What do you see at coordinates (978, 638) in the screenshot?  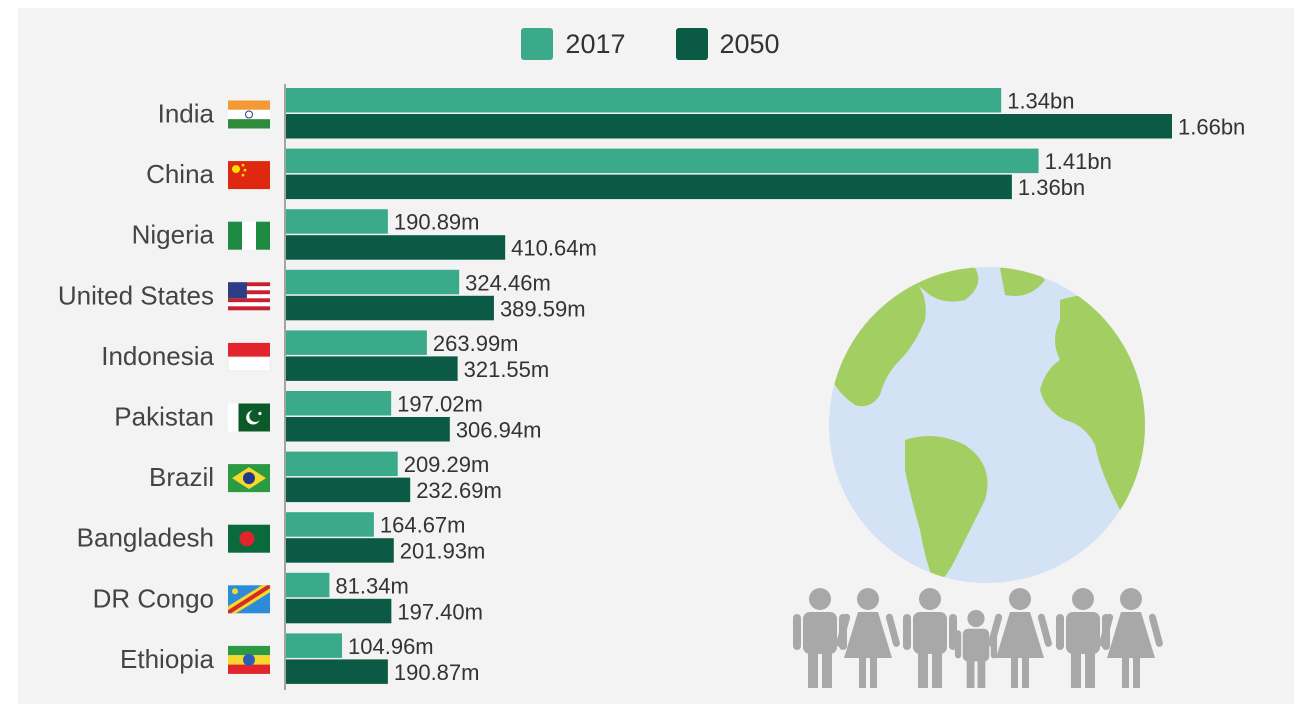 I see `people-icon` at bounding box center [978, 638].